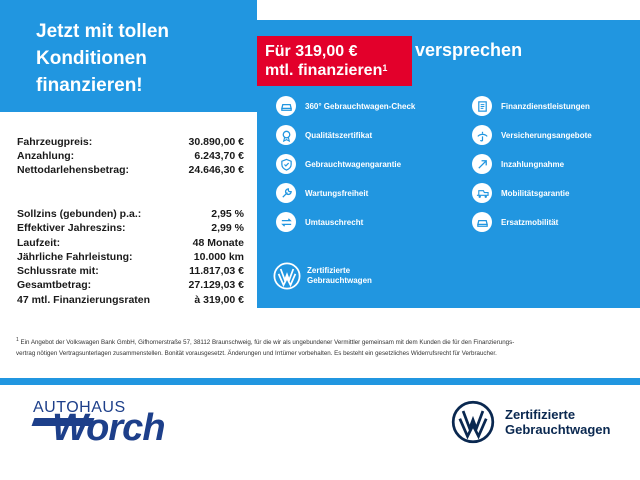 The image size is (640, 480). What do you see at coordinates (219, 156) in the screenshot?
I see `price-value: 6.243,70 €` at bounding box center [219, 156].